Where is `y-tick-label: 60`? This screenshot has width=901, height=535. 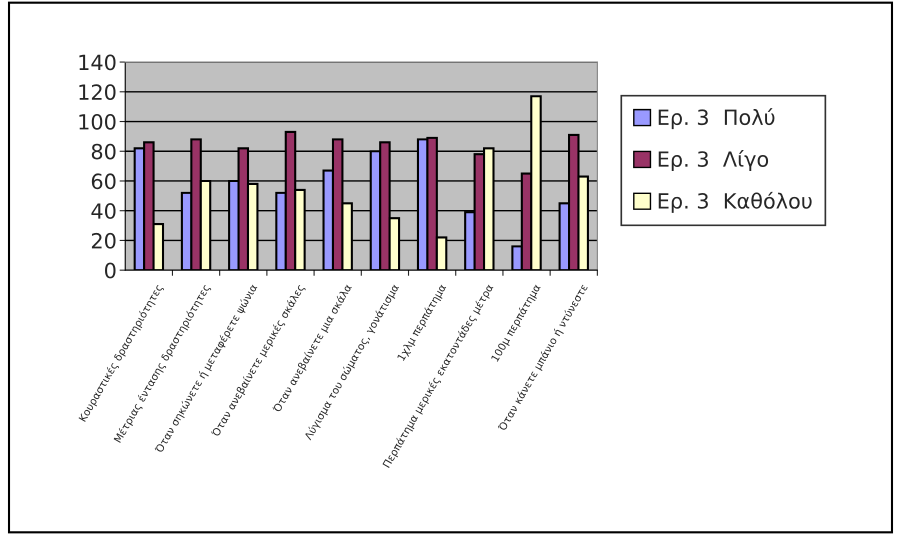 y-tick-label: 60 is located at coordinates (104, 181).